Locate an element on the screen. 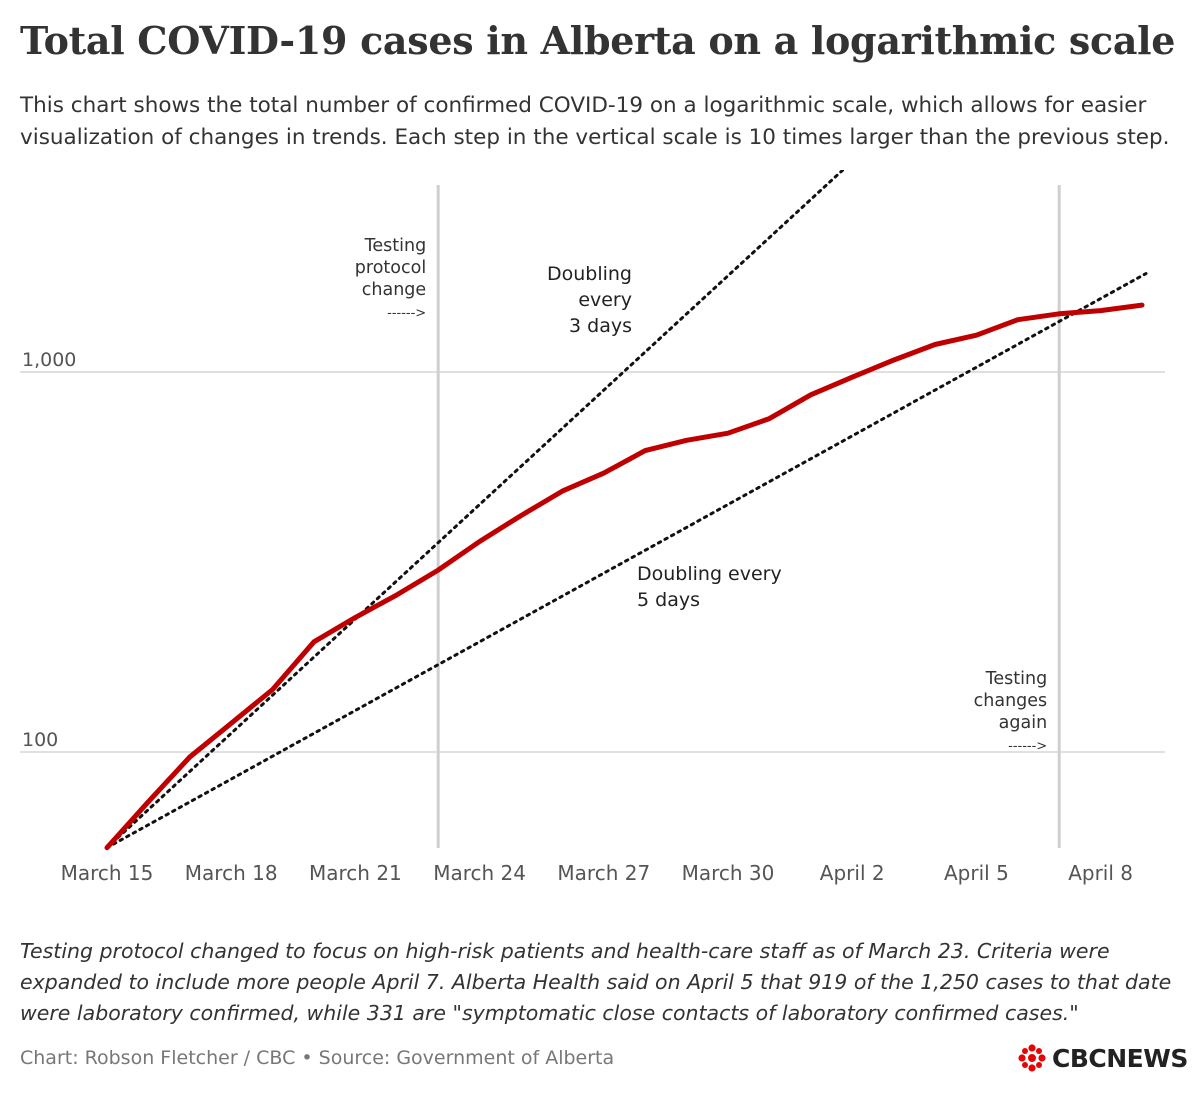 The height and width of the screenshot is (1103, 1200). x-tick-label: March 21 is located at coordinates (355, 873).